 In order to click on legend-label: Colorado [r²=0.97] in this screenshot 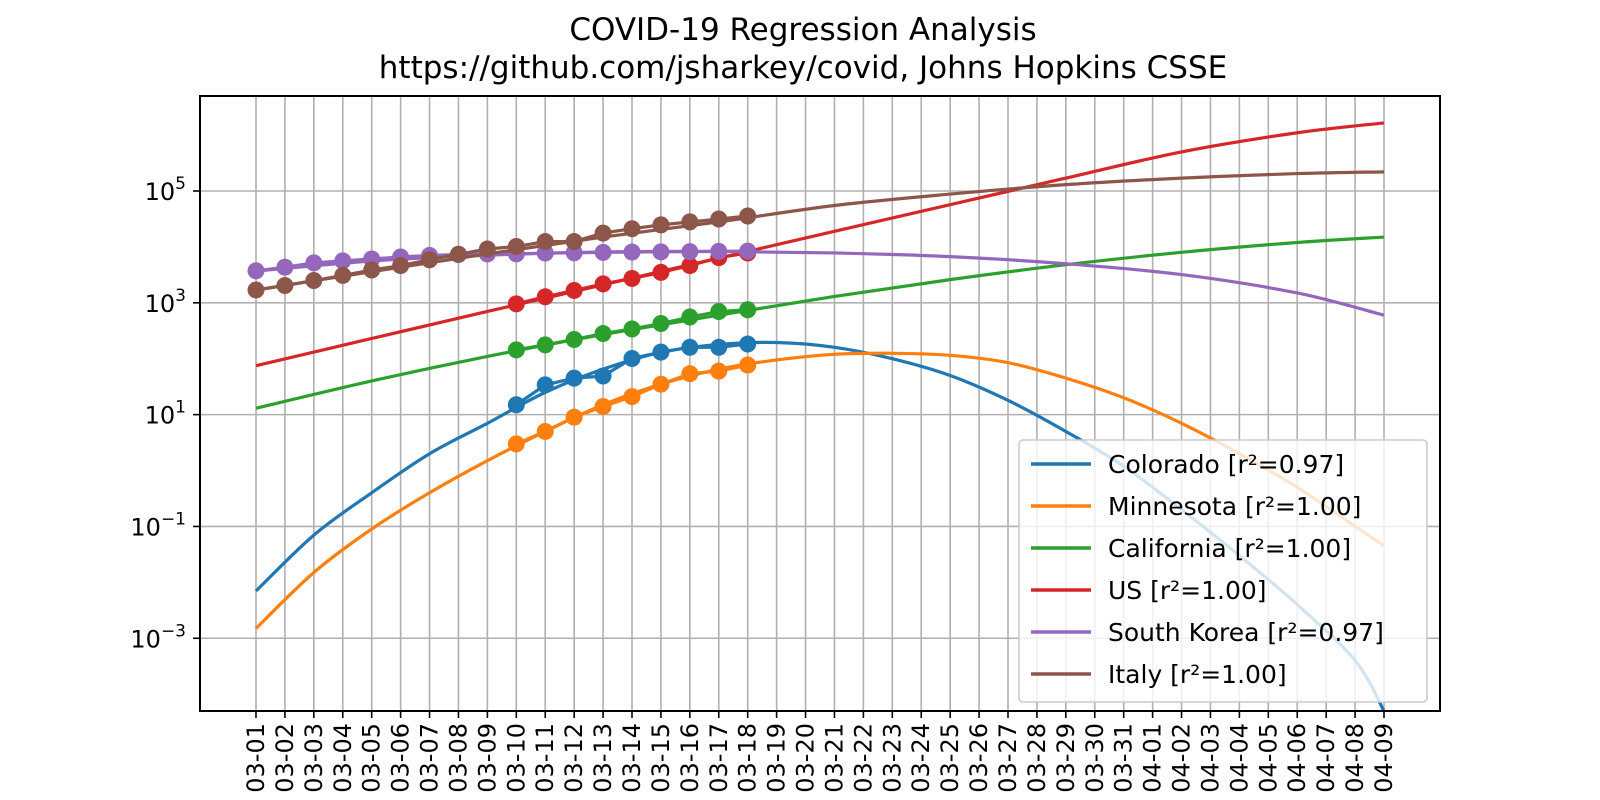, I will do `click(1226, 464)`.